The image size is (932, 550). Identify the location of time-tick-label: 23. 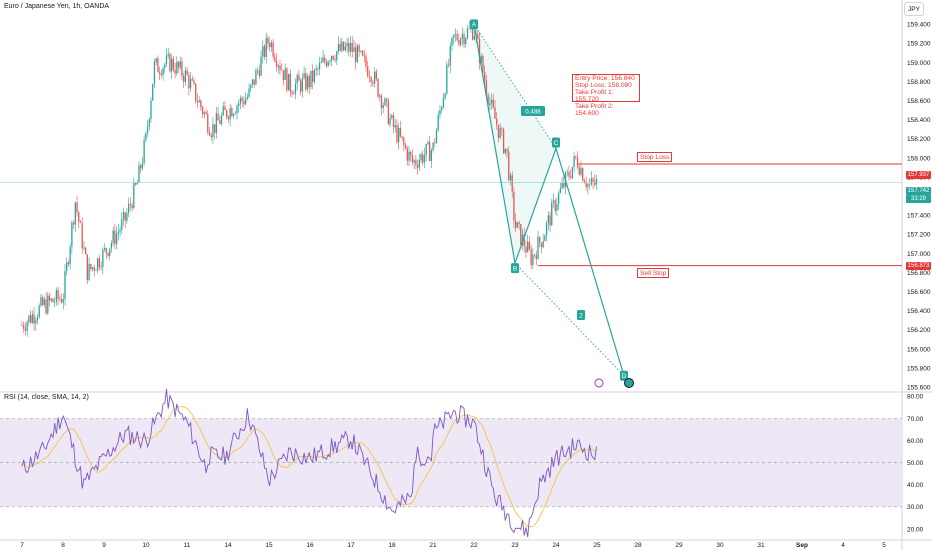
(515, 545).